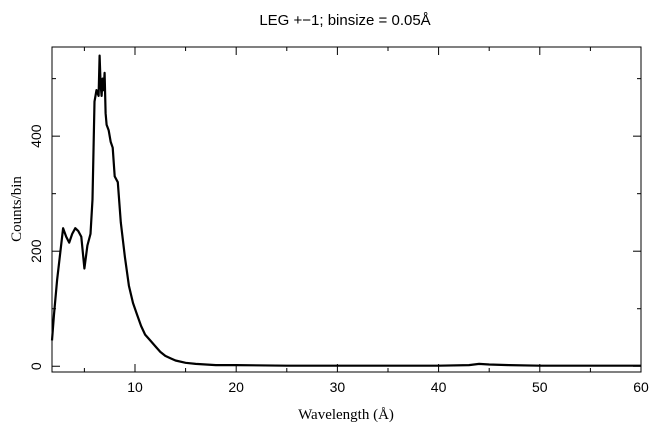 The width and height of the screenshot is (661, 435). I want to click on x-tick-label: 20, so click(236, 387).